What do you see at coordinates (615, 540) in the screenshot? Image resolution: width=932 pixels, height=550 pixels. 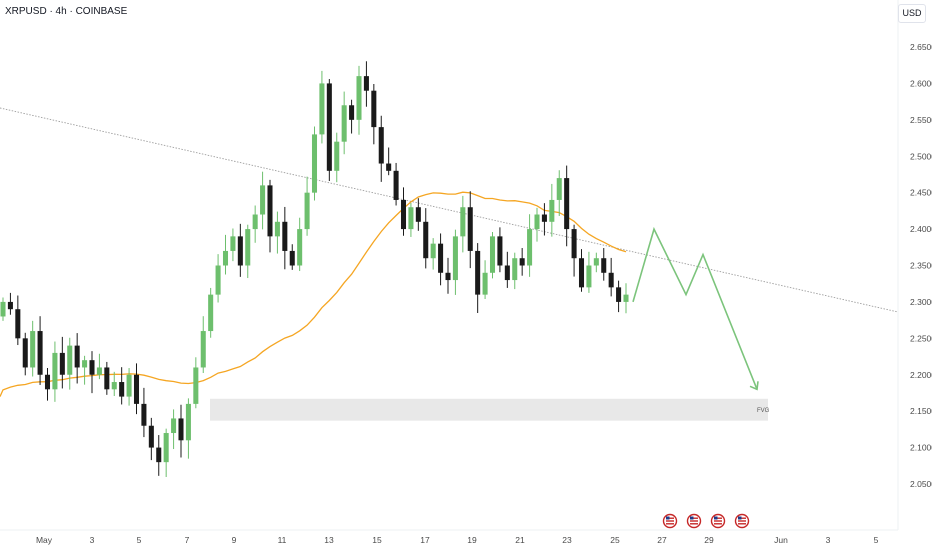 I see `time-tick-label: 25` at bounding box center [615, 540].